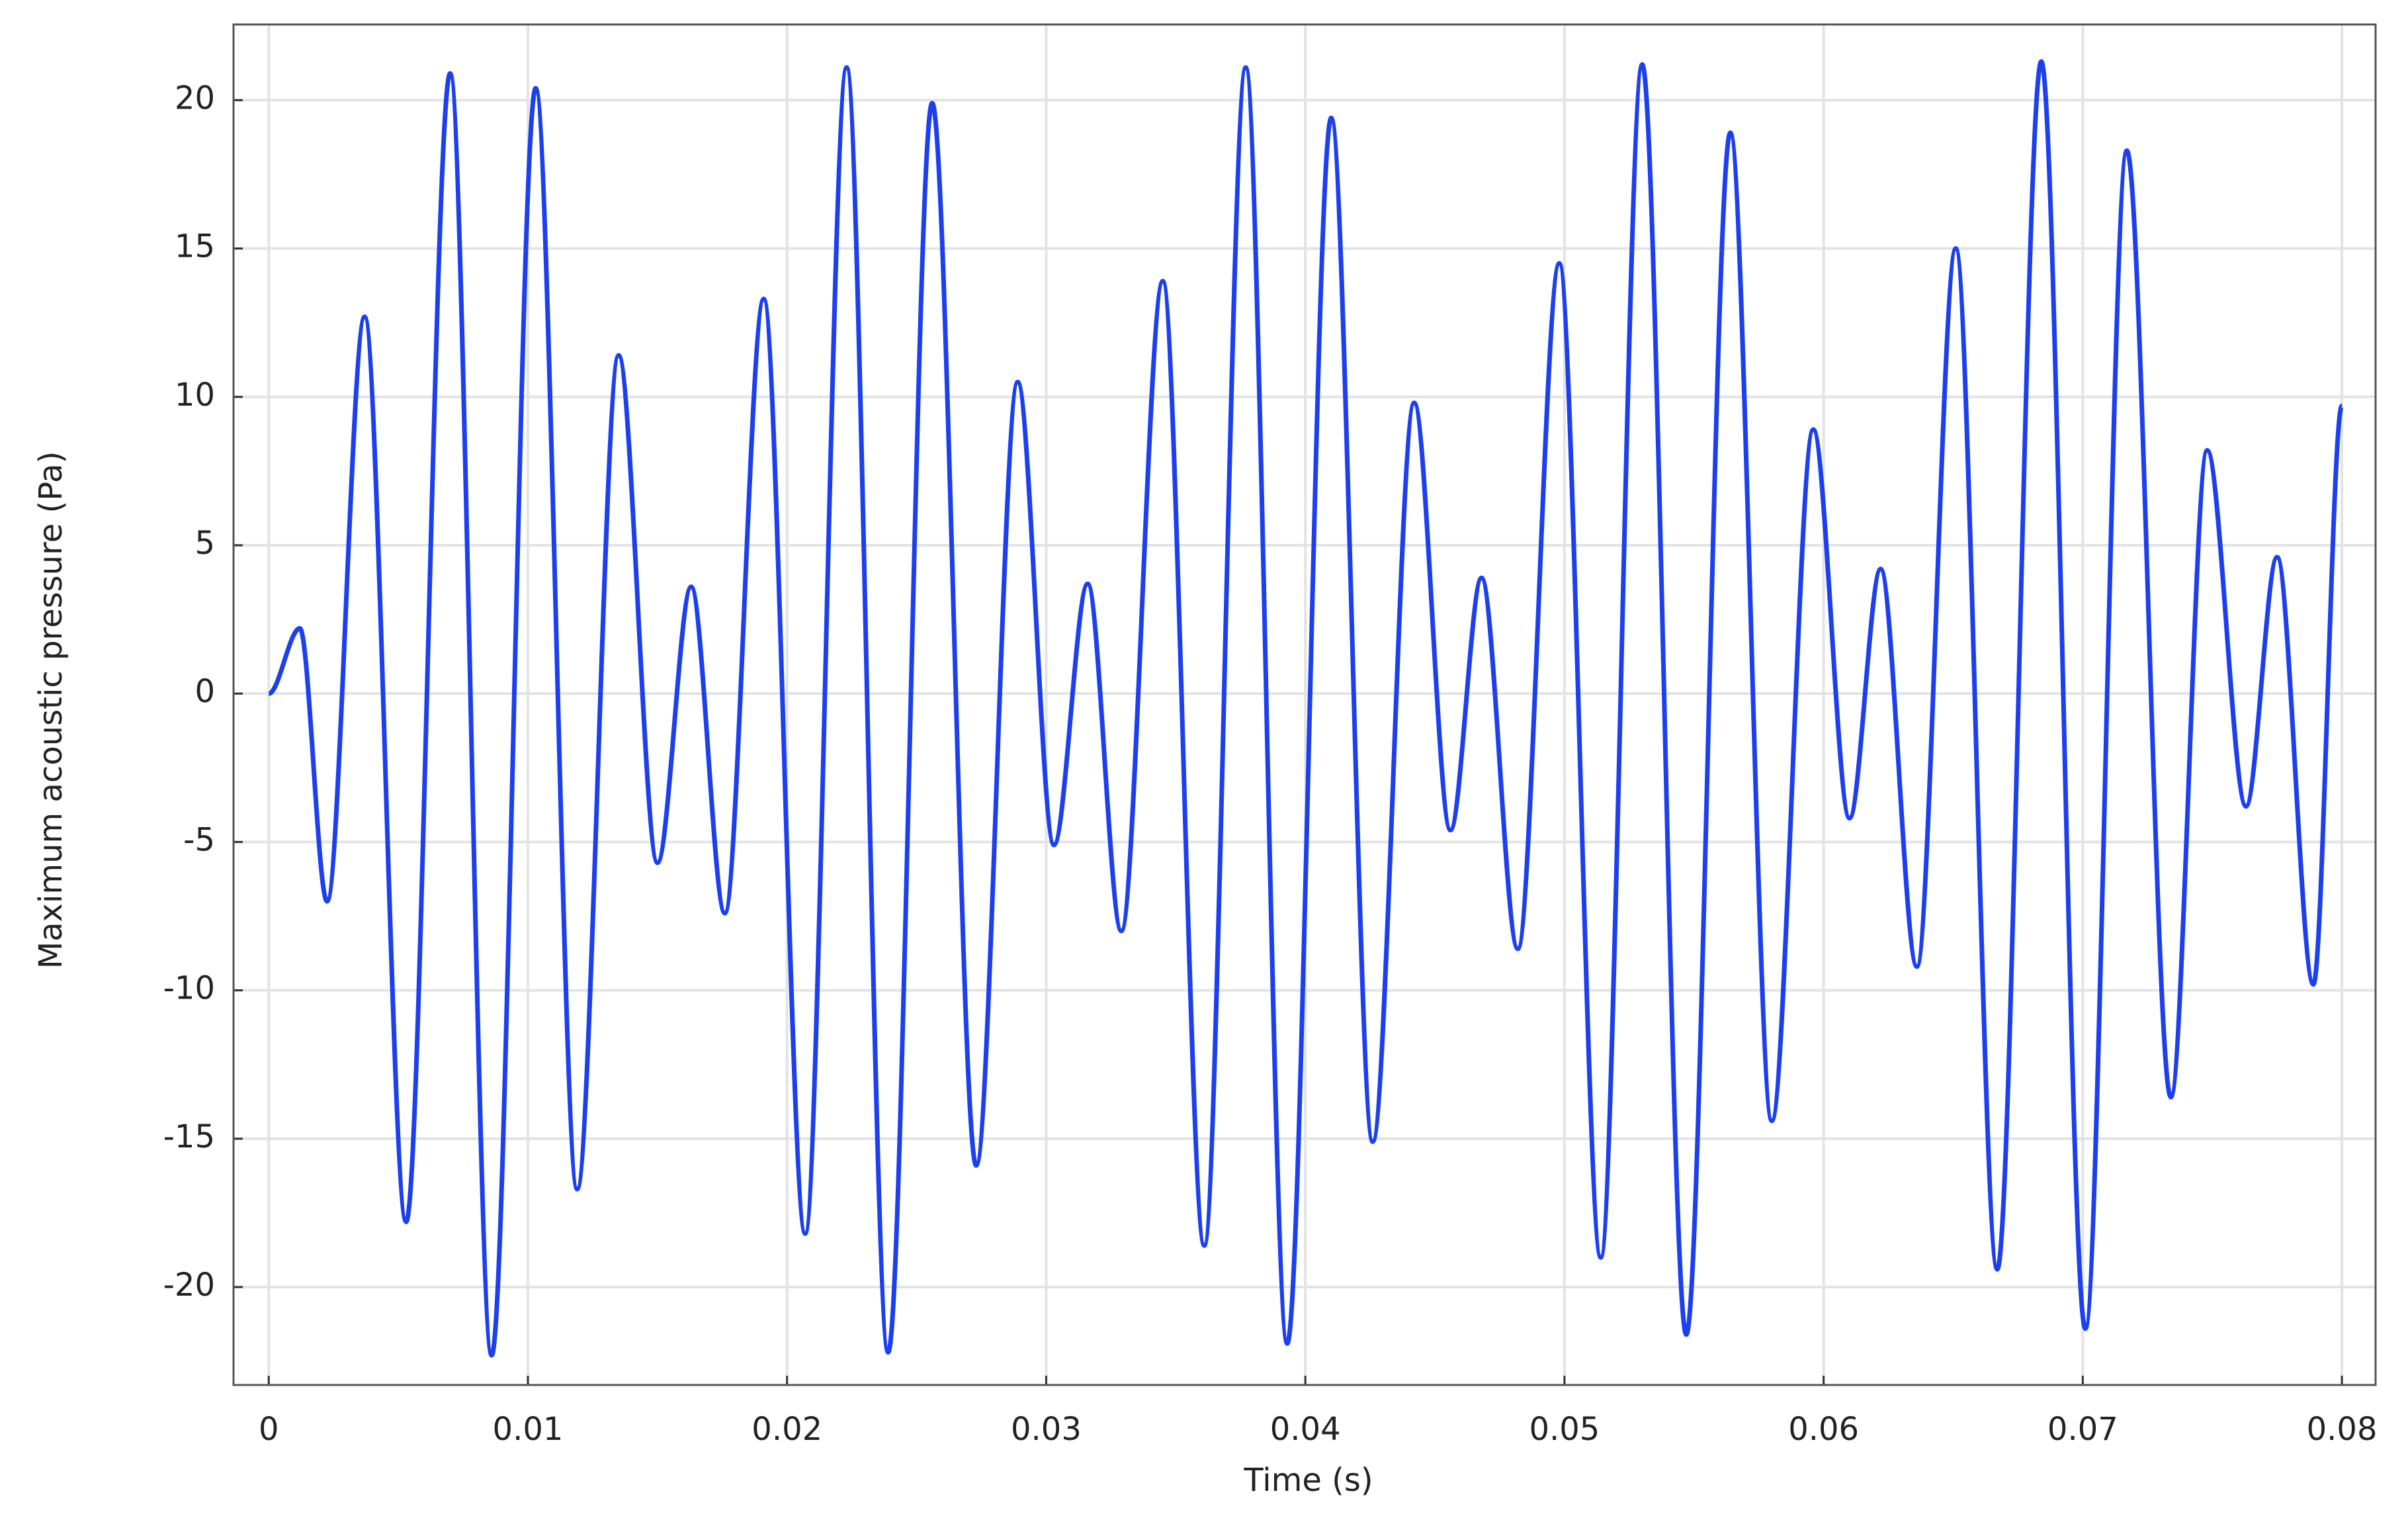 Image resolution: width=2408 pixels, height=1516 pixels. I want to click on y-tick-label: 20, so click(195, 97).